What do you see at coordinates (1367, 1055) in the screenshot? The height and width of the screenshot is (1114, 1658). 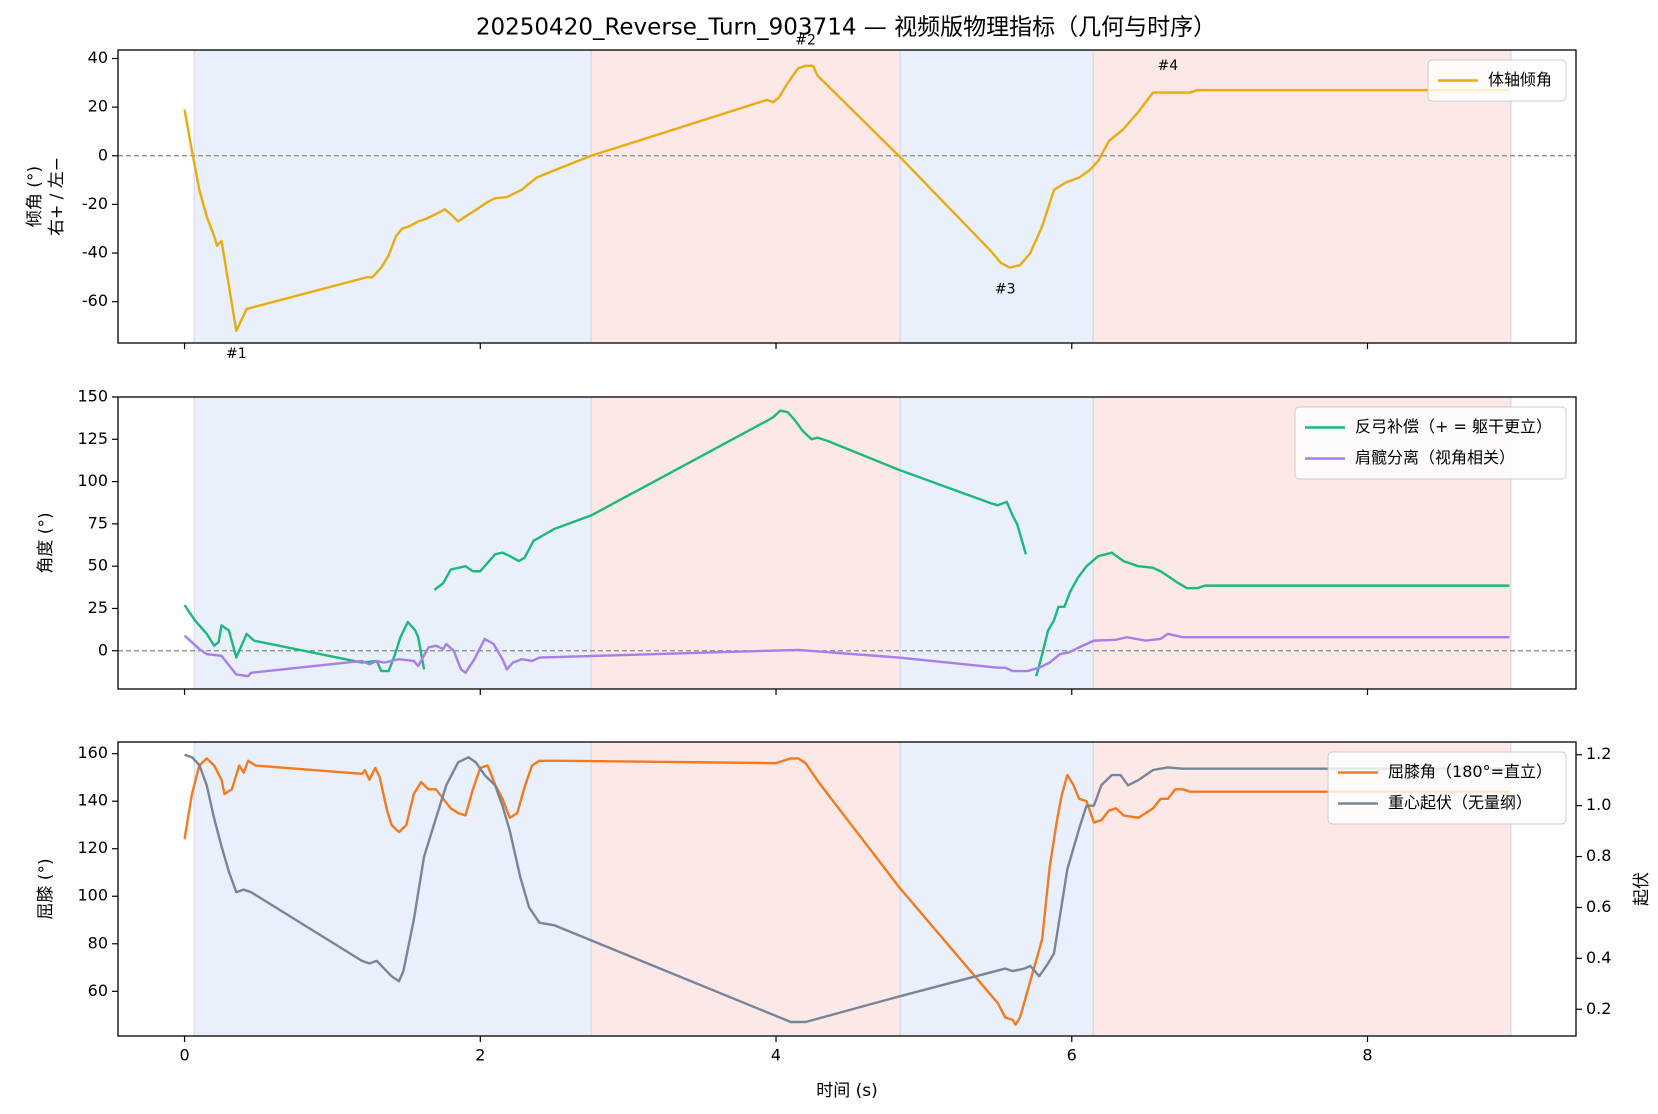 I see `x-tick-label: 8` at bounding box center [1367, 1055].